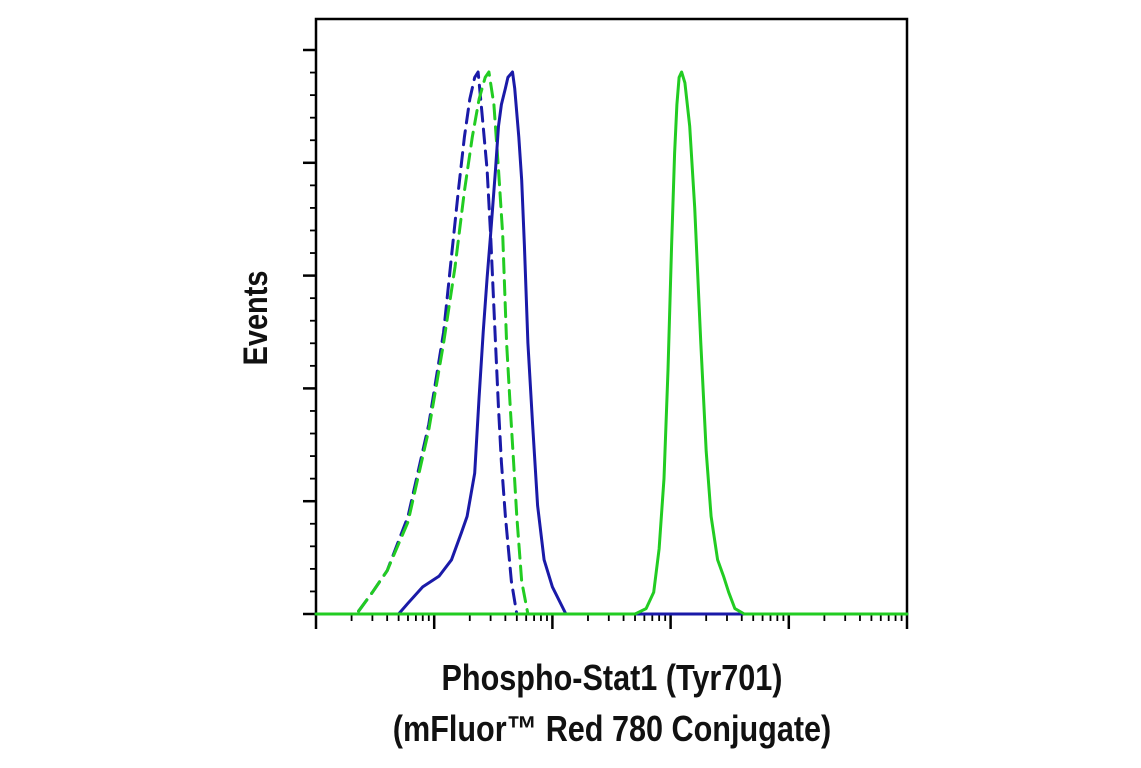  What do you see at coordinates (611, 621) in the screenshot?
I see `x-axis-ticks` at bounding box center [611, 621].